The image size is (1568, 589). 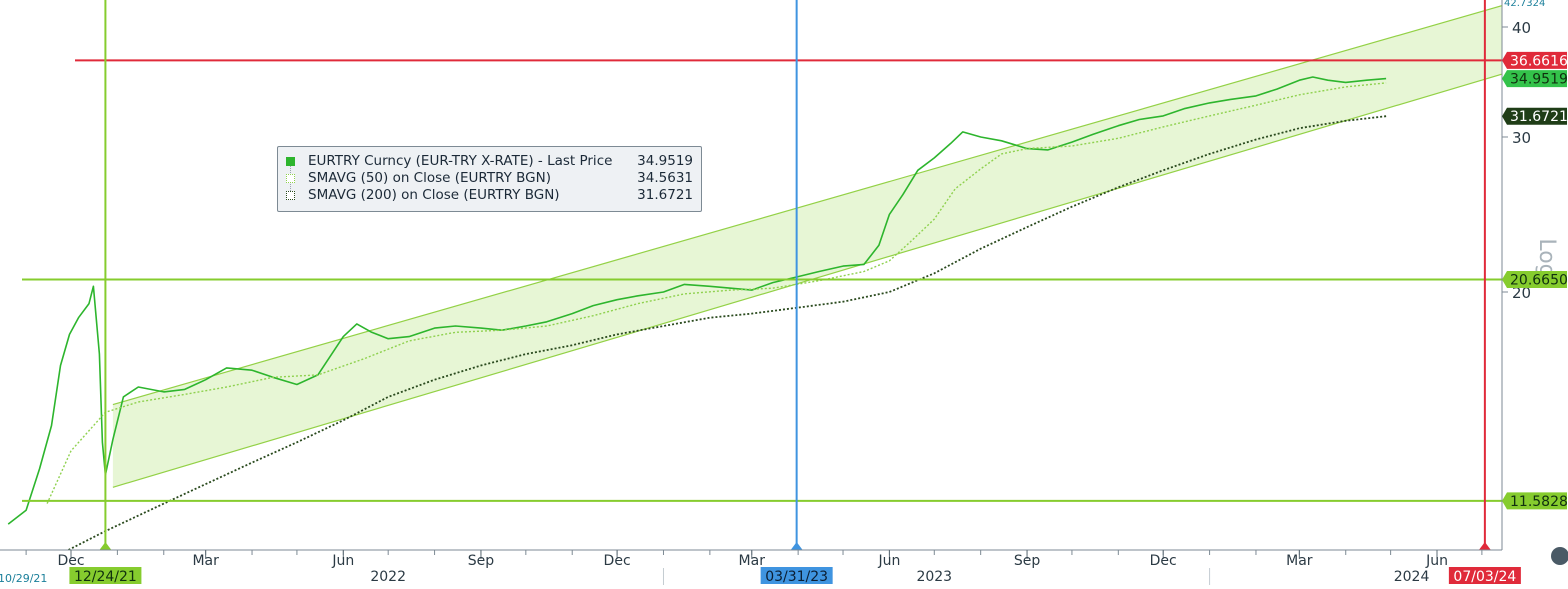 I want to click on price-tag-1-label: 31.6721, so click(x=1539, y=117).